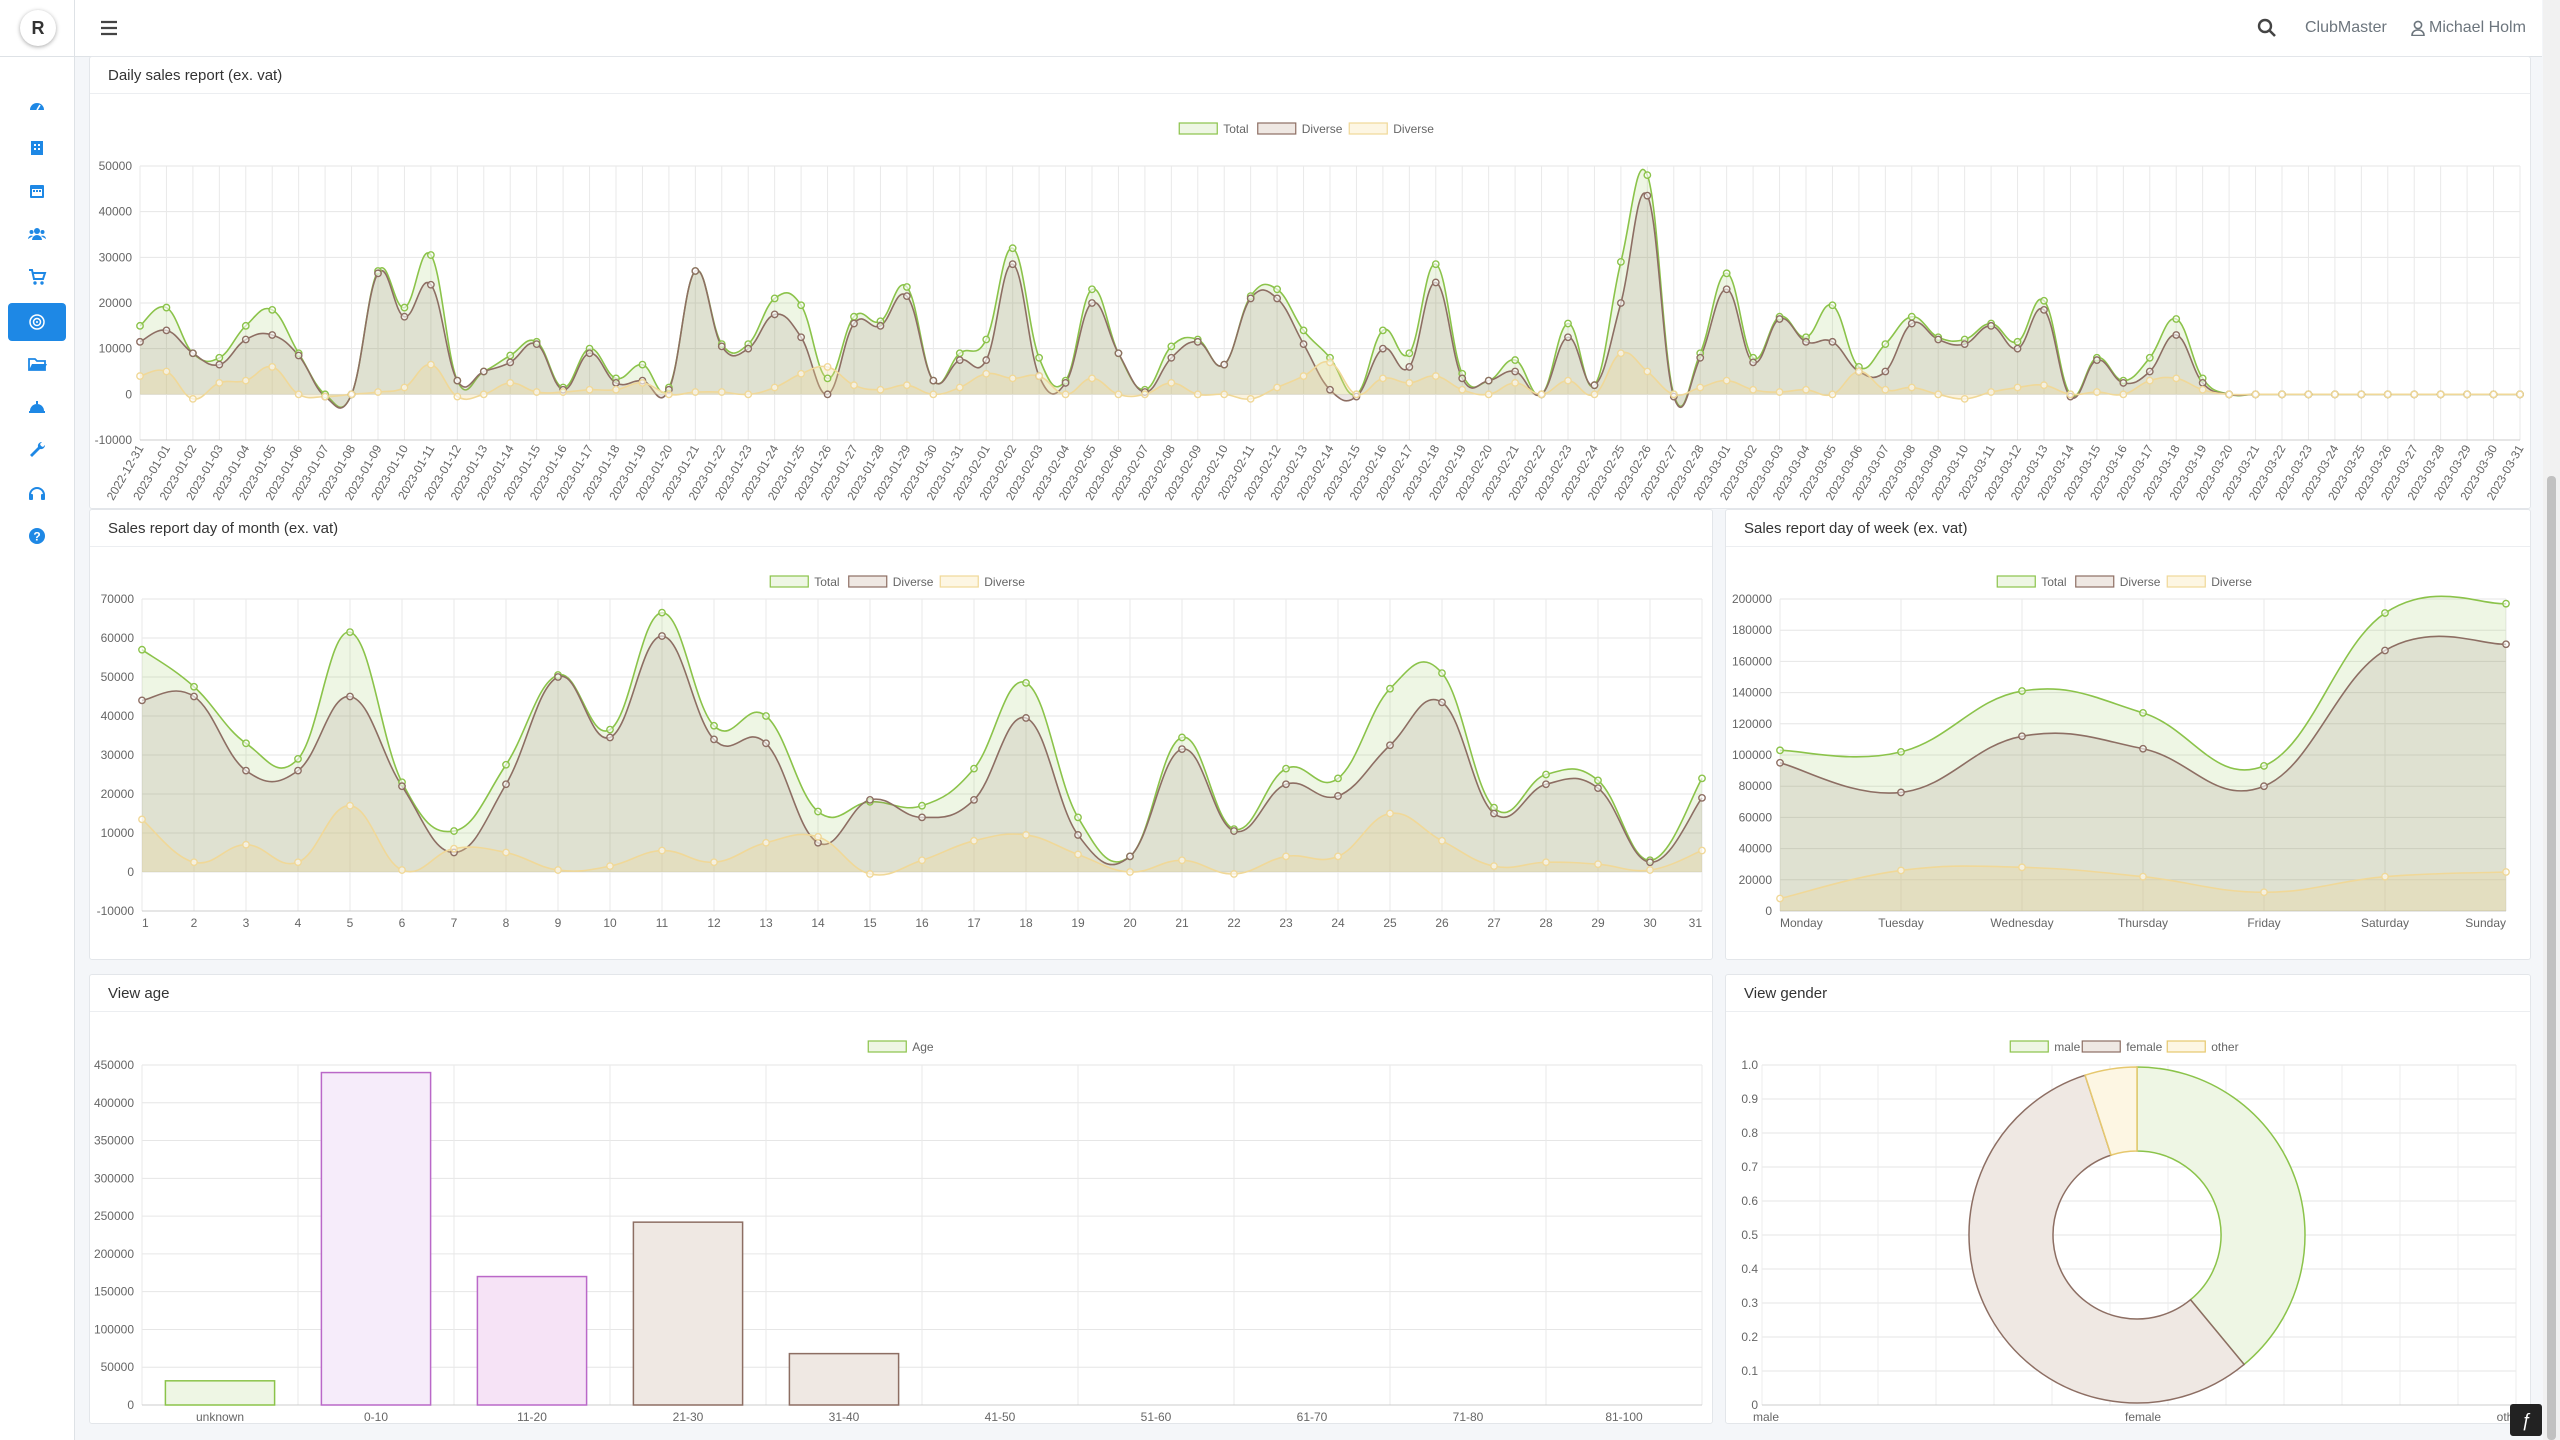  I want to click on x-tick-label: 41-50, so click(1000, 1416).